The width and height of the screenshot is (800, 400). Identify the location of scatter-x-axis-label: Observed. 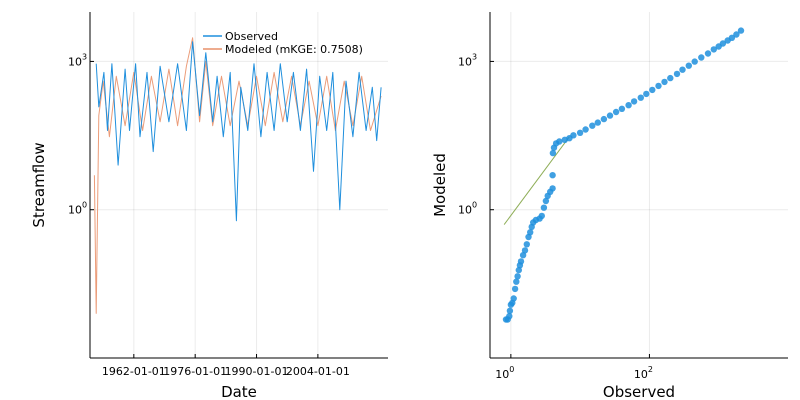
(639, 391).